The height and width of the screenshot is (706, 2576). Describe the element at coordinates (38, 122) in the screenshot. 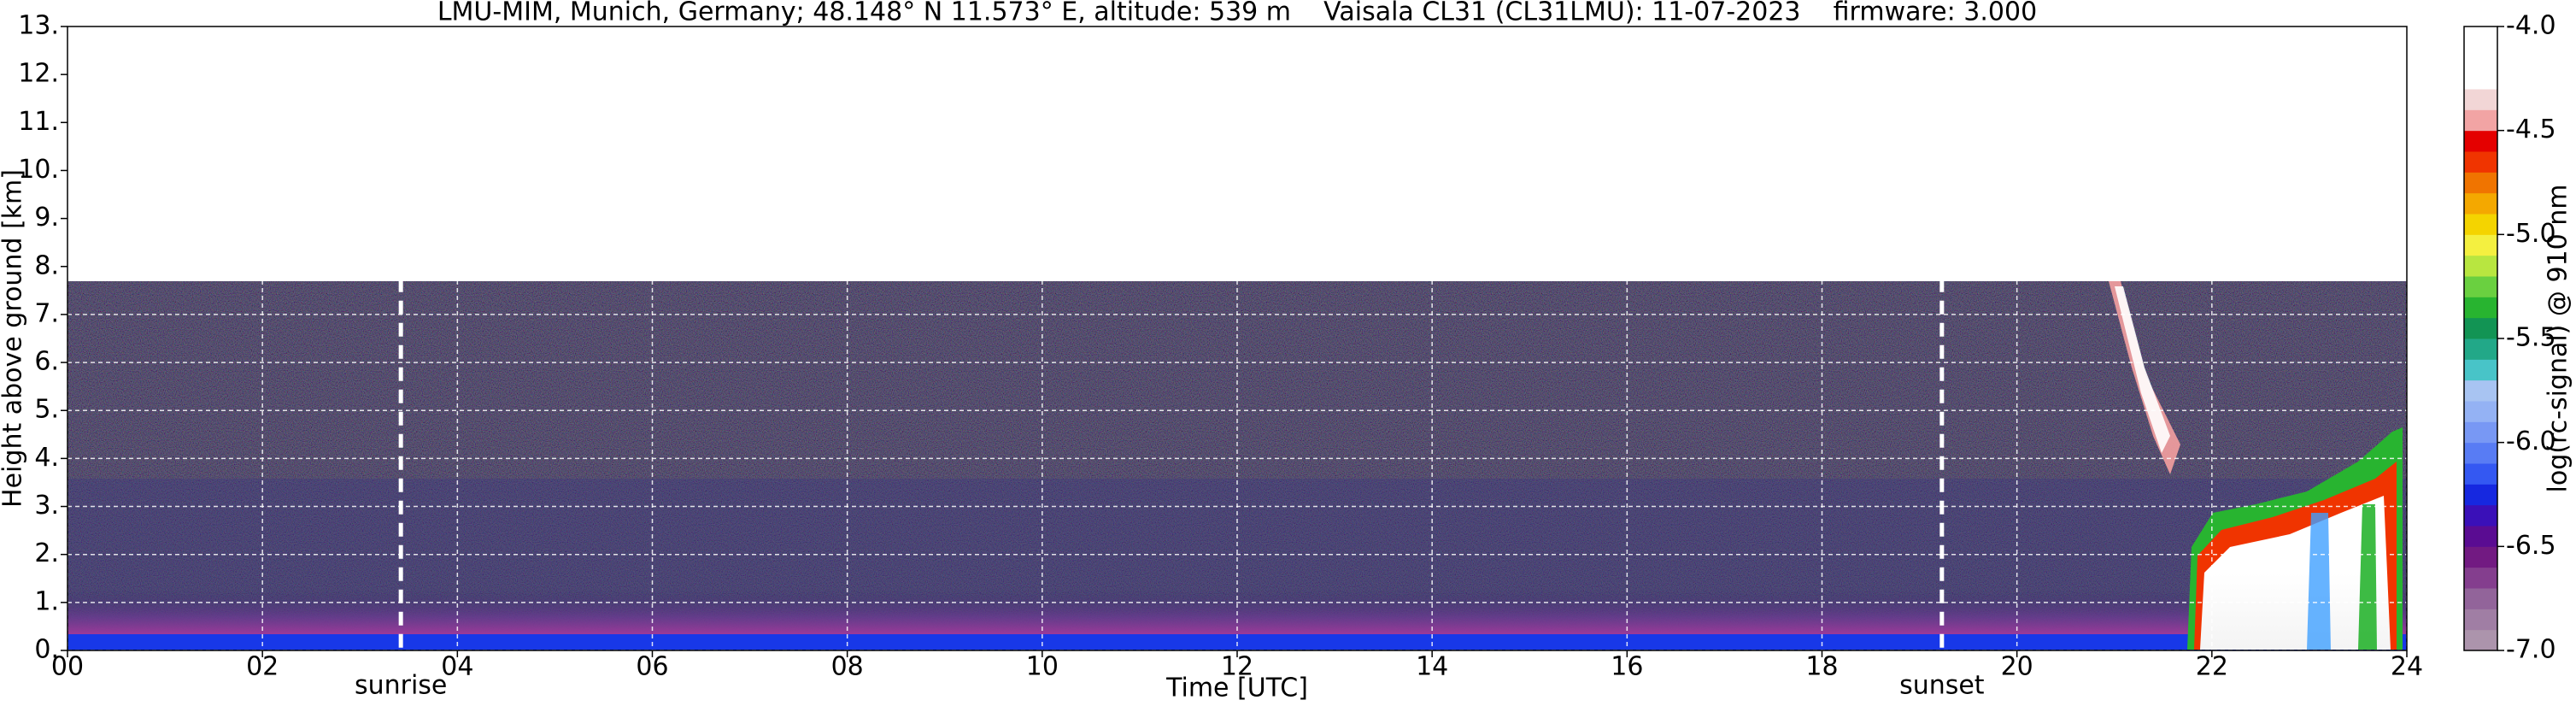

I see `y-tick-label: 11.` at that location.